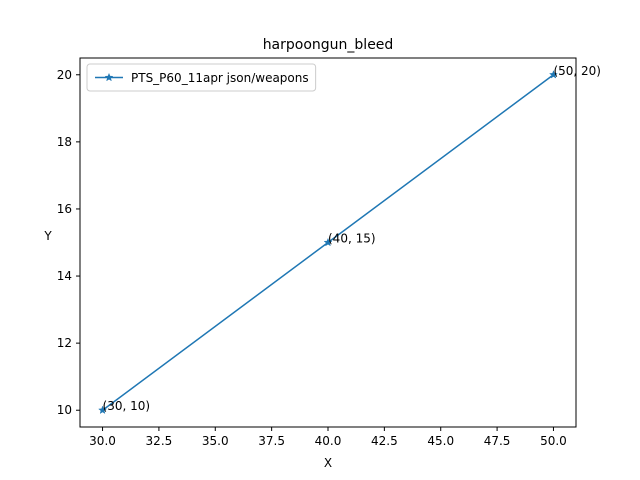  Describe the element at coordinates (328, 441) in the screenshot. I see `x-tick-label: 40.0` at that location.